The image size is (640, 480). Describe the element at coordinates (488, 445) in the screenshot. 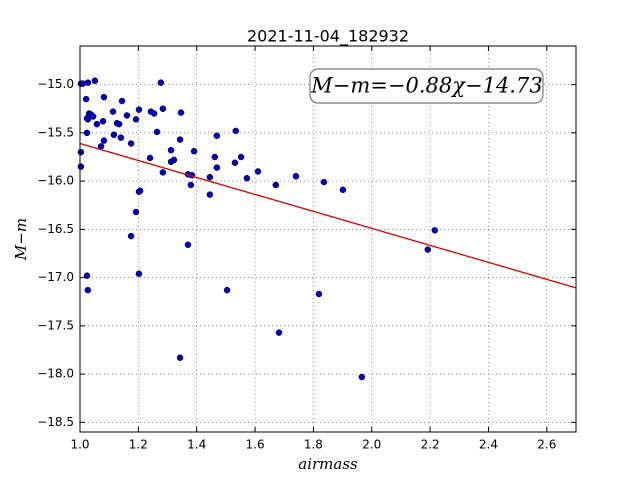

I see `x-tick-label: 2.4` at that location.